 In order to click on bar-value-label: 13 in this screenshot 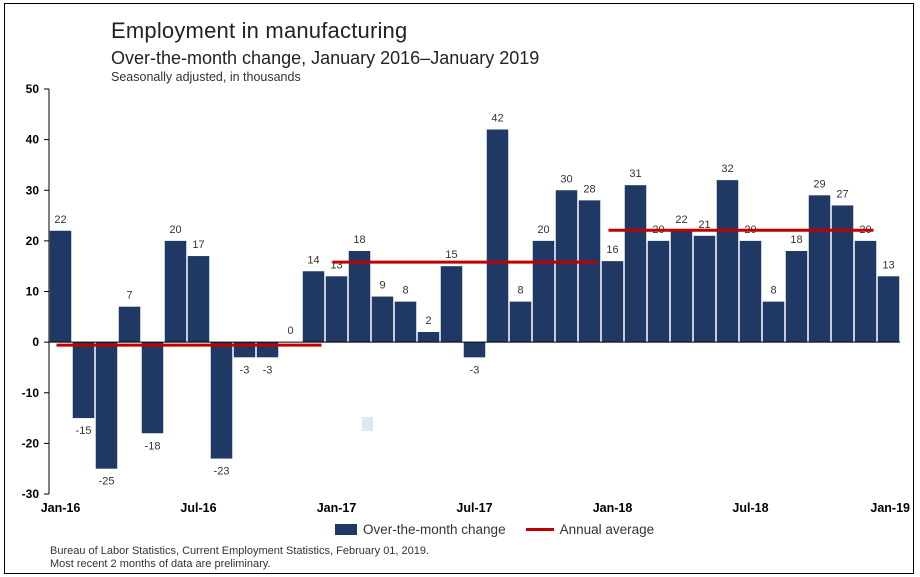, I will do `click(888, 265)`.